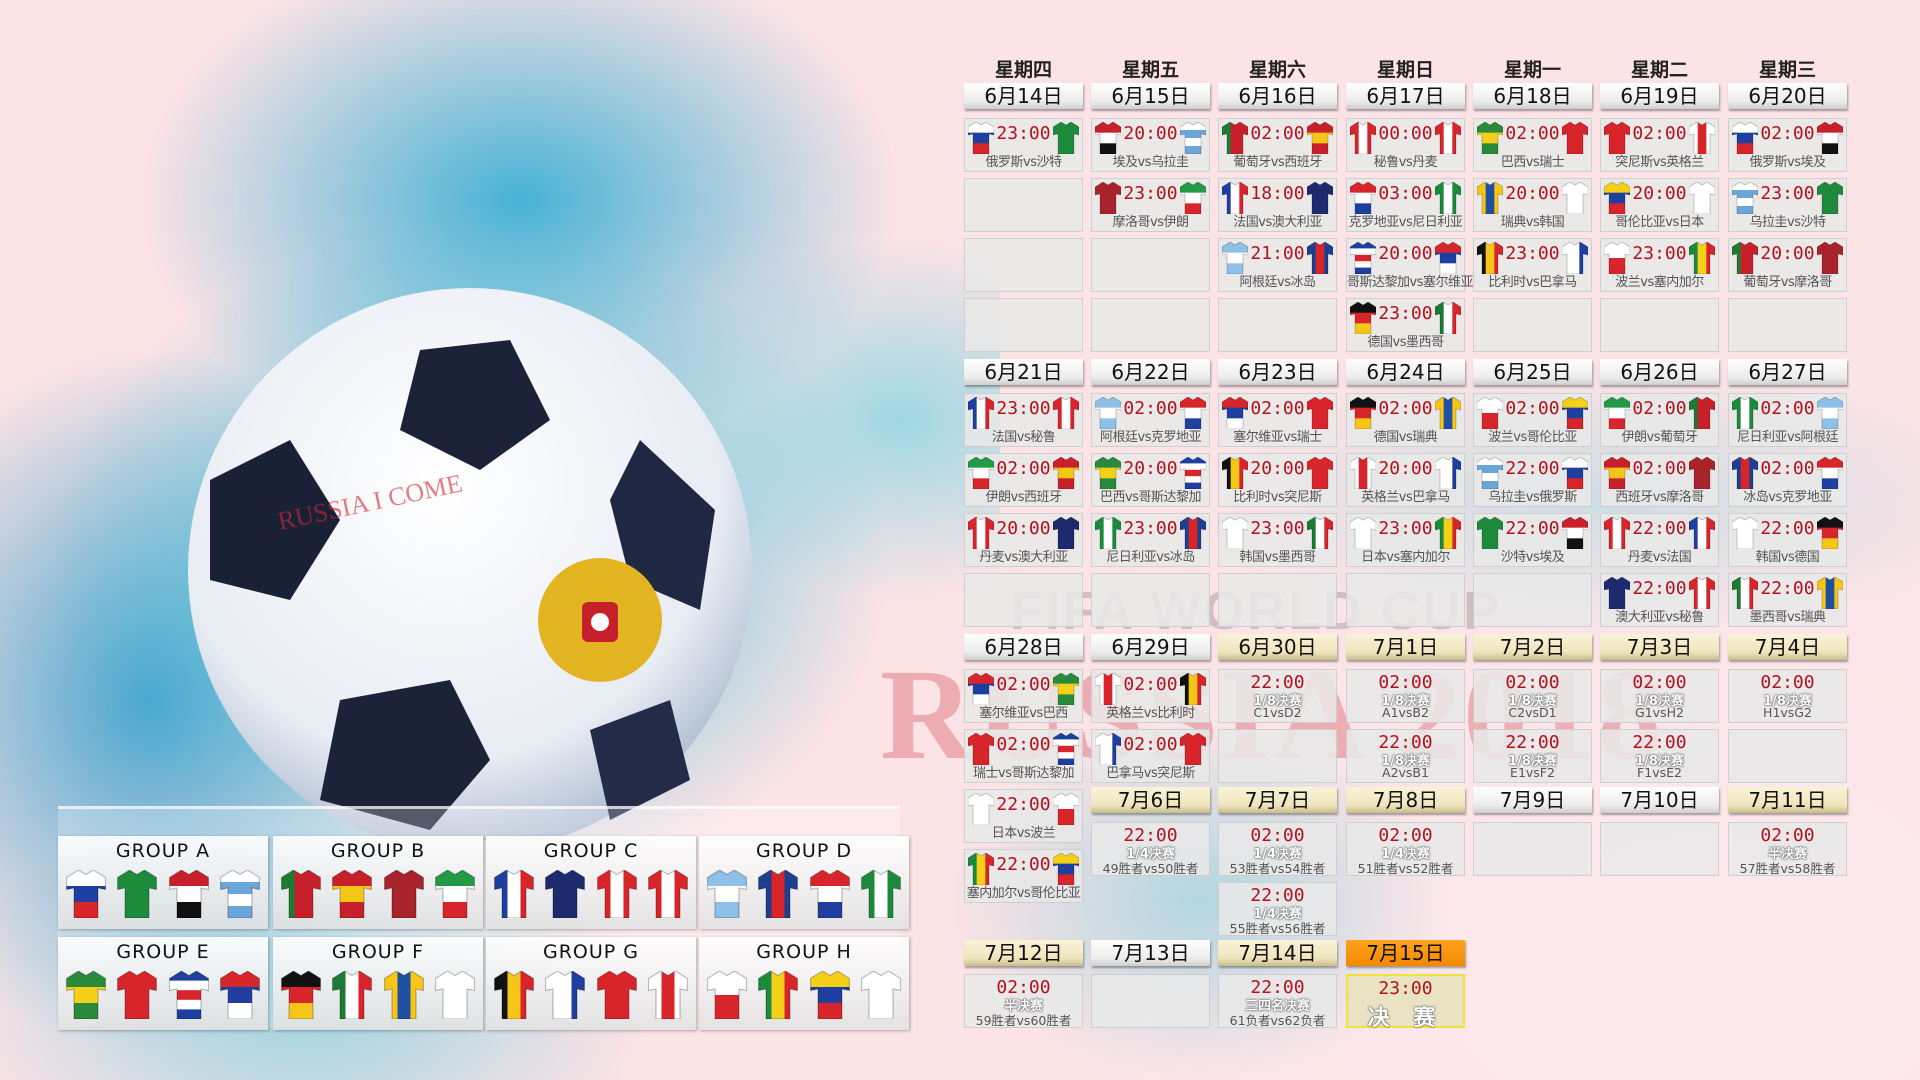 Image resolution: width=1920 pixels, height=1080 pixels. I want to click on match-cell: 23:00 比利时vs巴拿马, so click(1532, 265).